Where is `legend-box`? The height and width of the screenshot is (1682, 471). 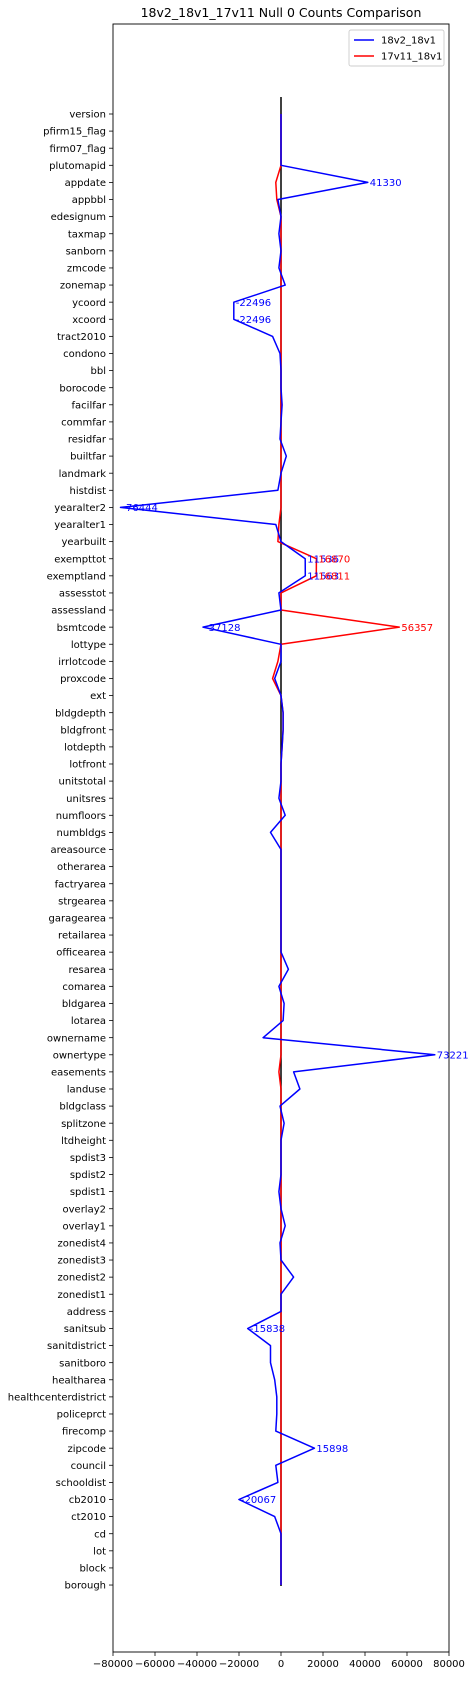 legend-box is located at coordinates (396, 48).